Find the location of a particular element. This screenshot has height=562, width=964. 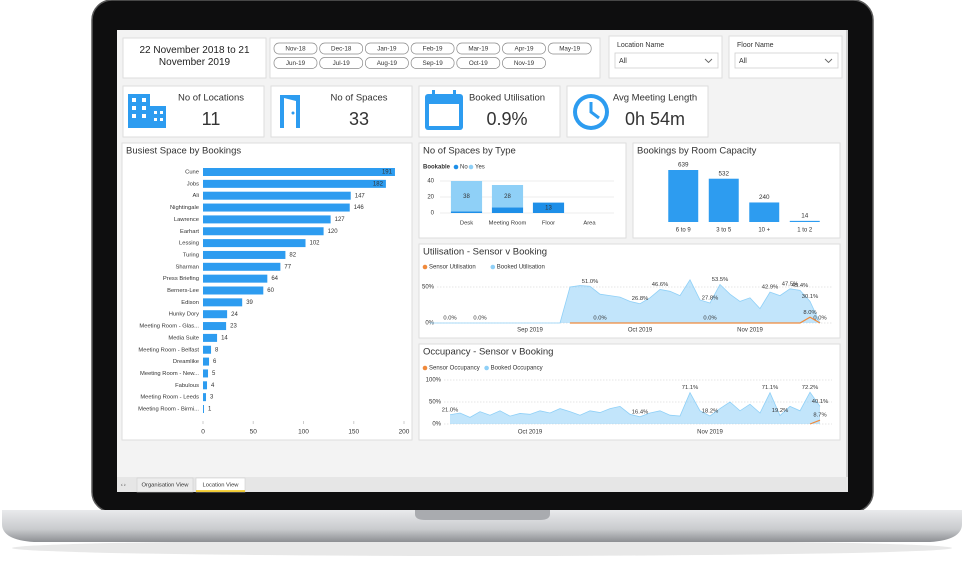

month-label: Oct-19 is located at coordinates (478, 63).